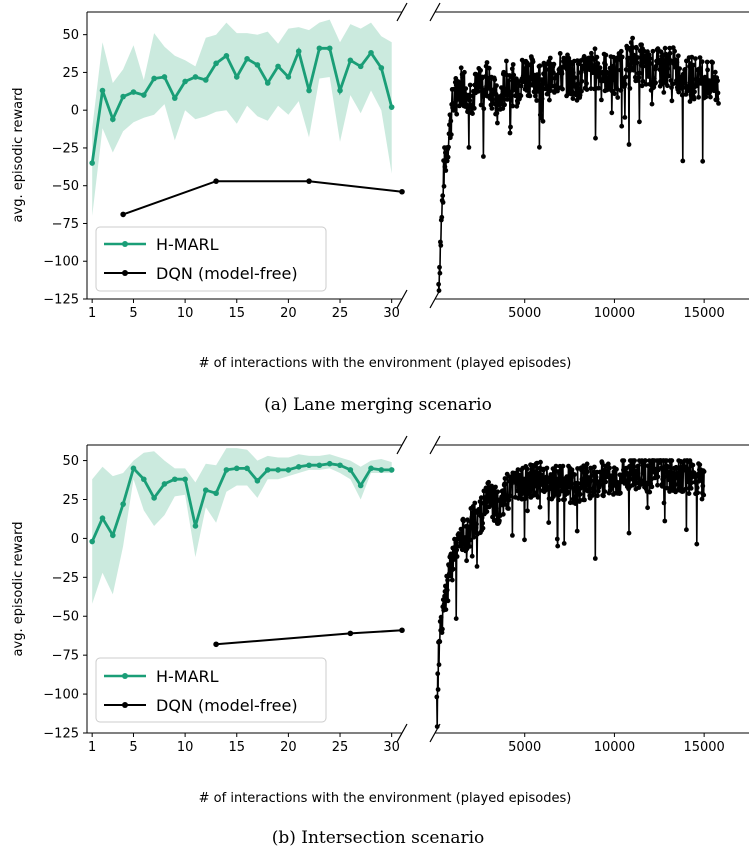  I want to click on caption: (a) Lane merging scenario, so click(378, 405).